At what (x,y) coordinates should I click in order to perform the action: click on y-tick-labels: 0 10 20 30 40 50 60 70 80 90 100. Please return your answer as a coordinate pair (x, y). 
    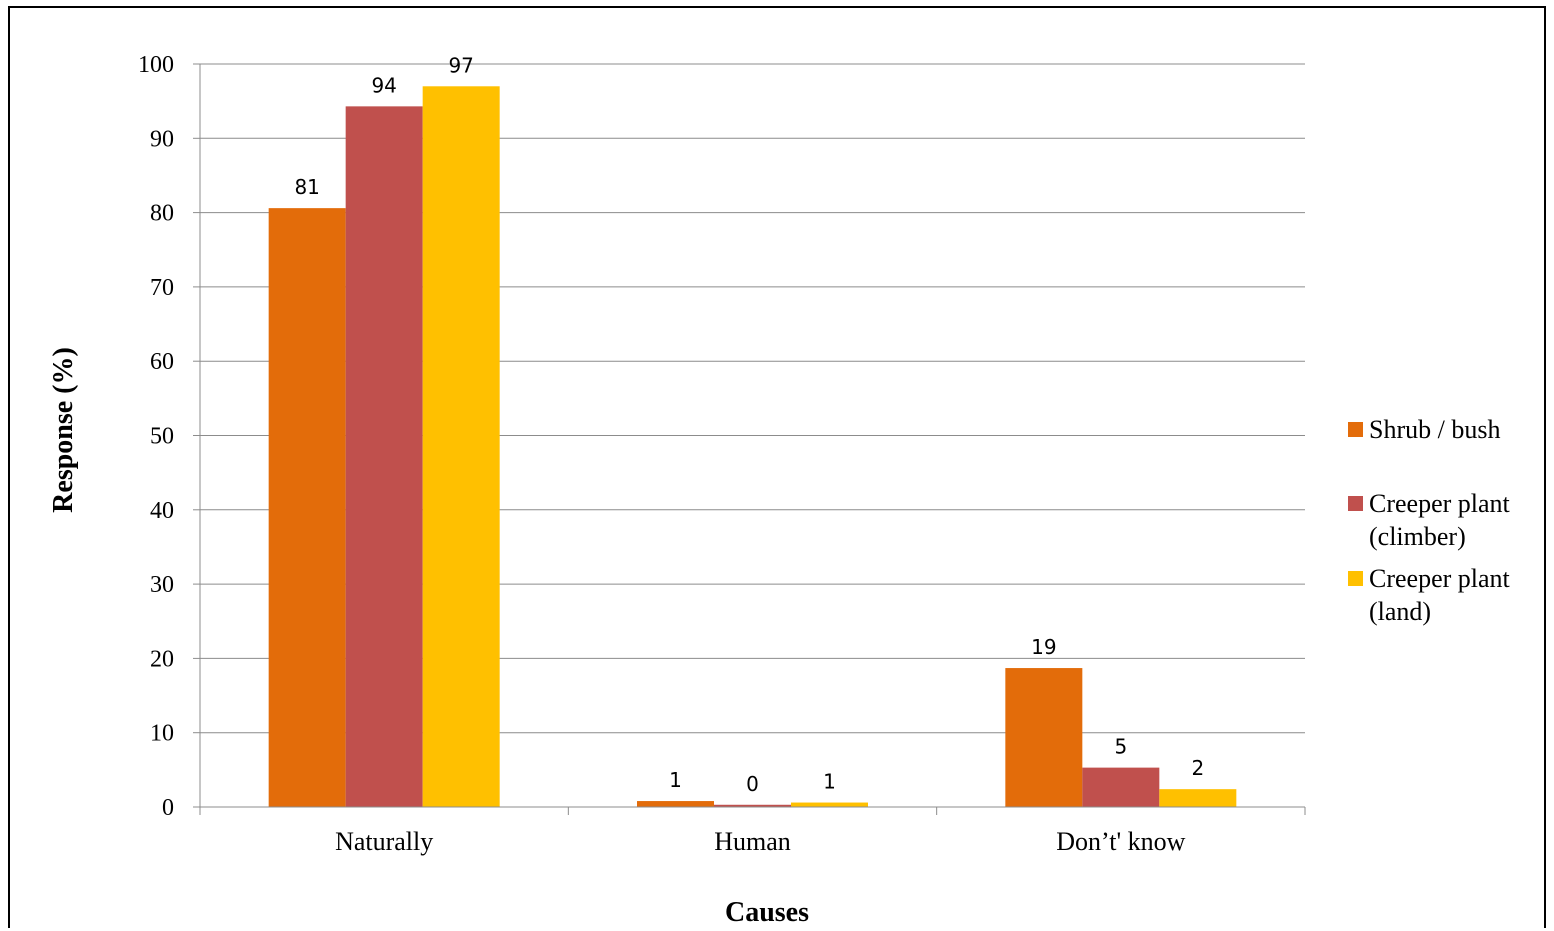
    Looking at the image, I should click on (156, 436).